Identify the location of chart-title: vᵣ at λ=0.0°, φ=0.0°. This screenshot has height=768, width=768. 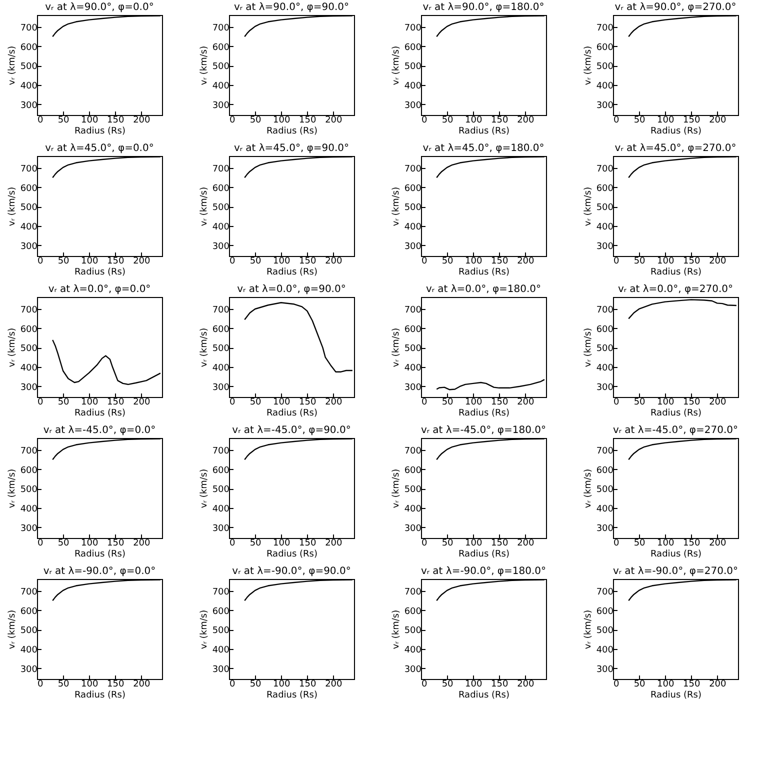
(99, 289).